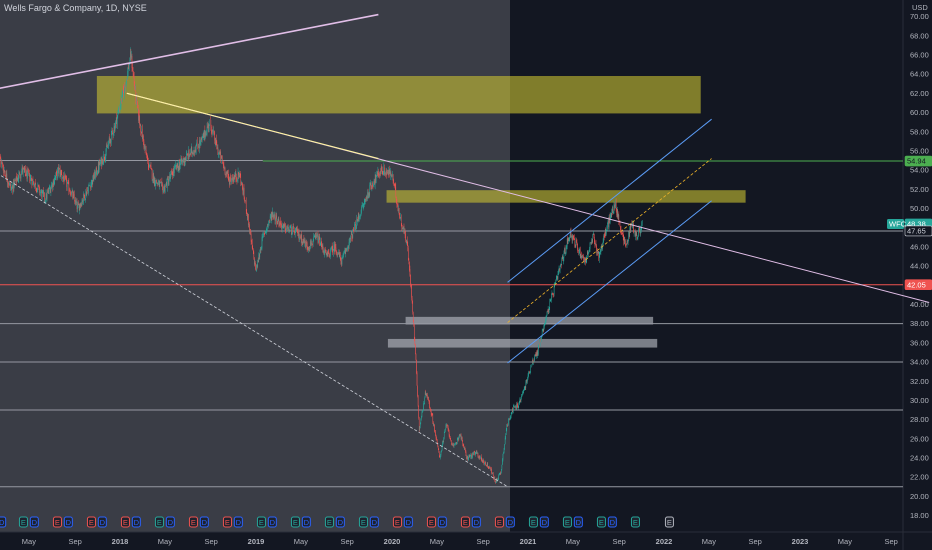  I want to click on x-tick-label: Sep, so click(890, 541).